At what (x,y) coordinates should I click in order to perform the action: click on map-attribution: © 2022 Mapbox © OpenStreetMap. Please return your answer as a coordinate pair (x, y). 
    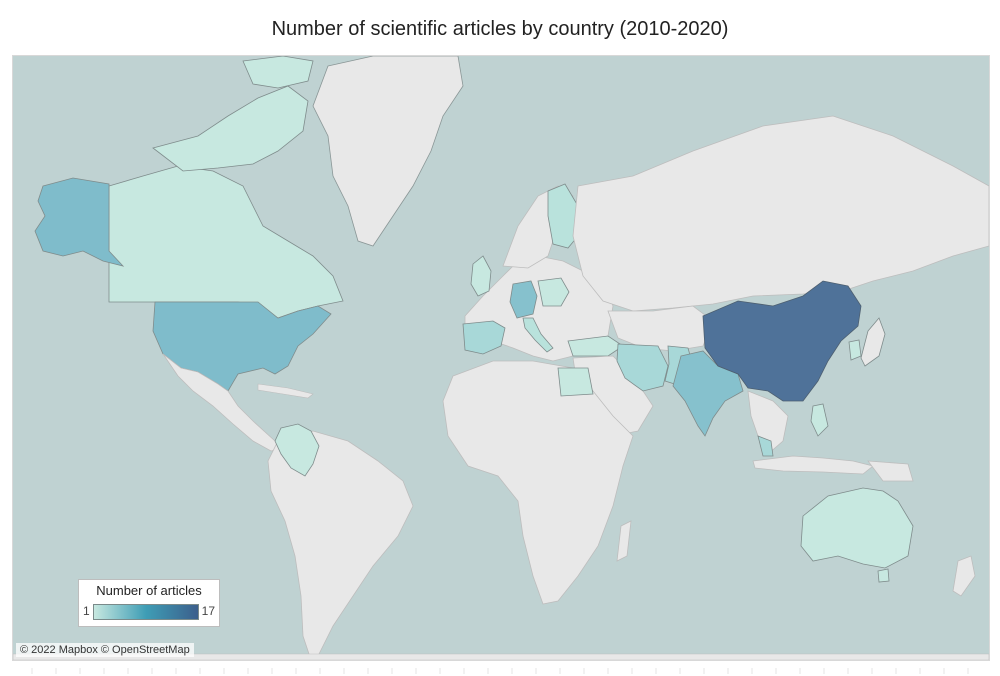
    Looking at the image, I should click on (105, 650).